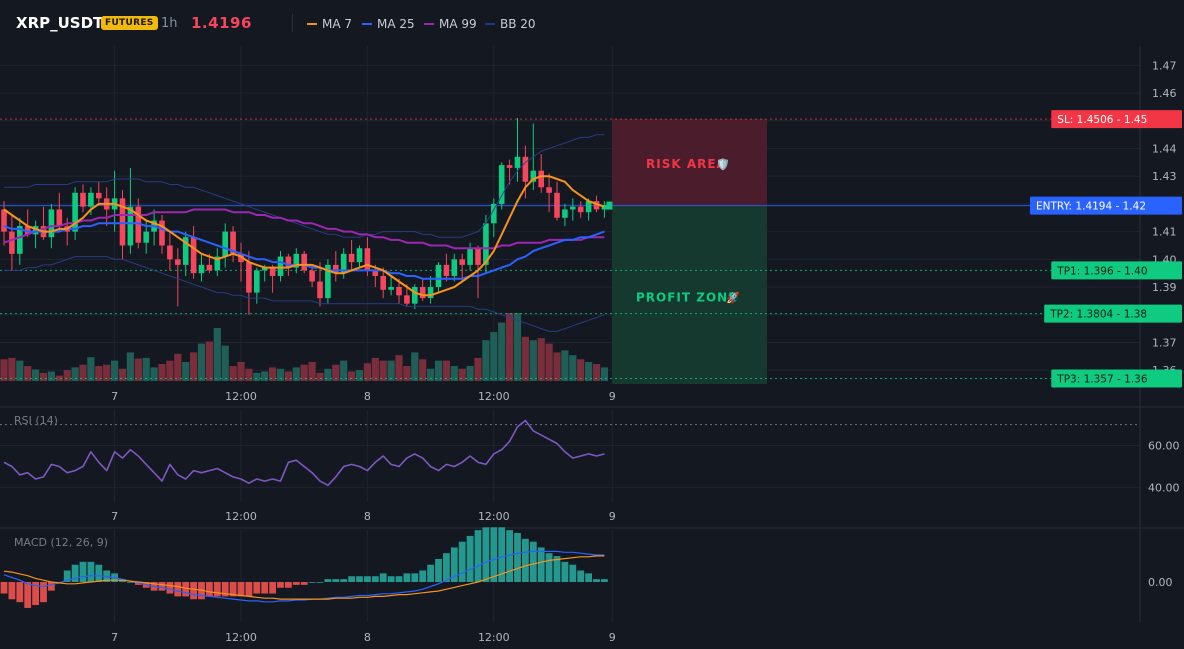  I want to click on legend-ma7: MA 7, so click(329, 24).